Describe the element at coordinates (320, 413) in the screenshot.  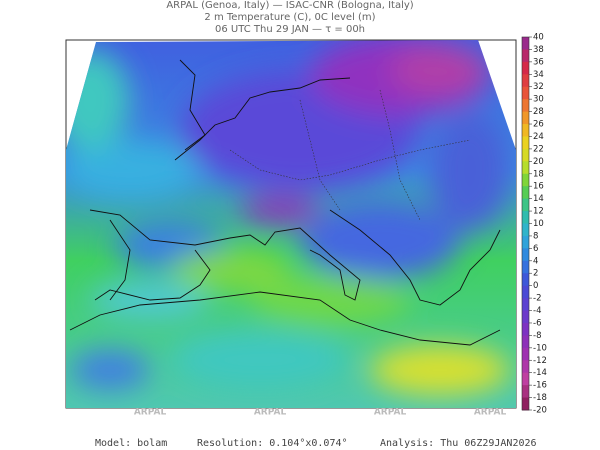
I see `watermarks: ARPAL ARPAL ARPAL ARPAL` at that location.